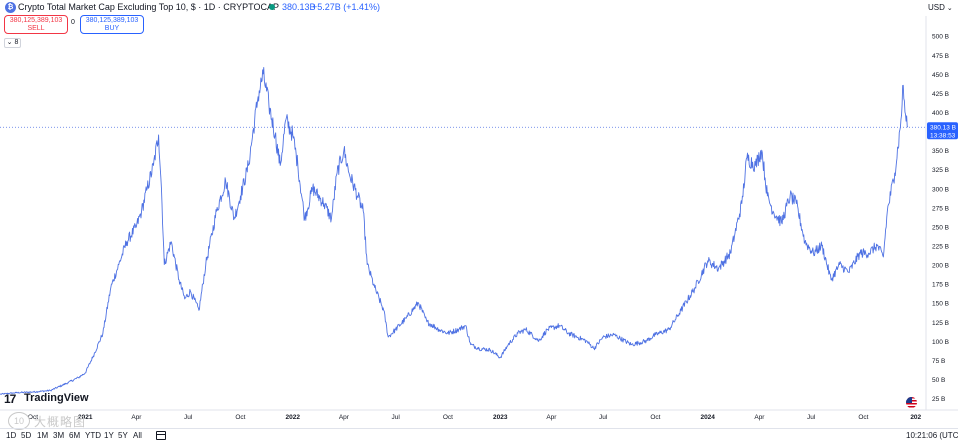 The width and height of the screenshot is (958, 442). What do you see at coordinates (346, 7) in the screenshot?
I see `price-change: +5.27B (+1.41%)` at bounding box center [346, 7].